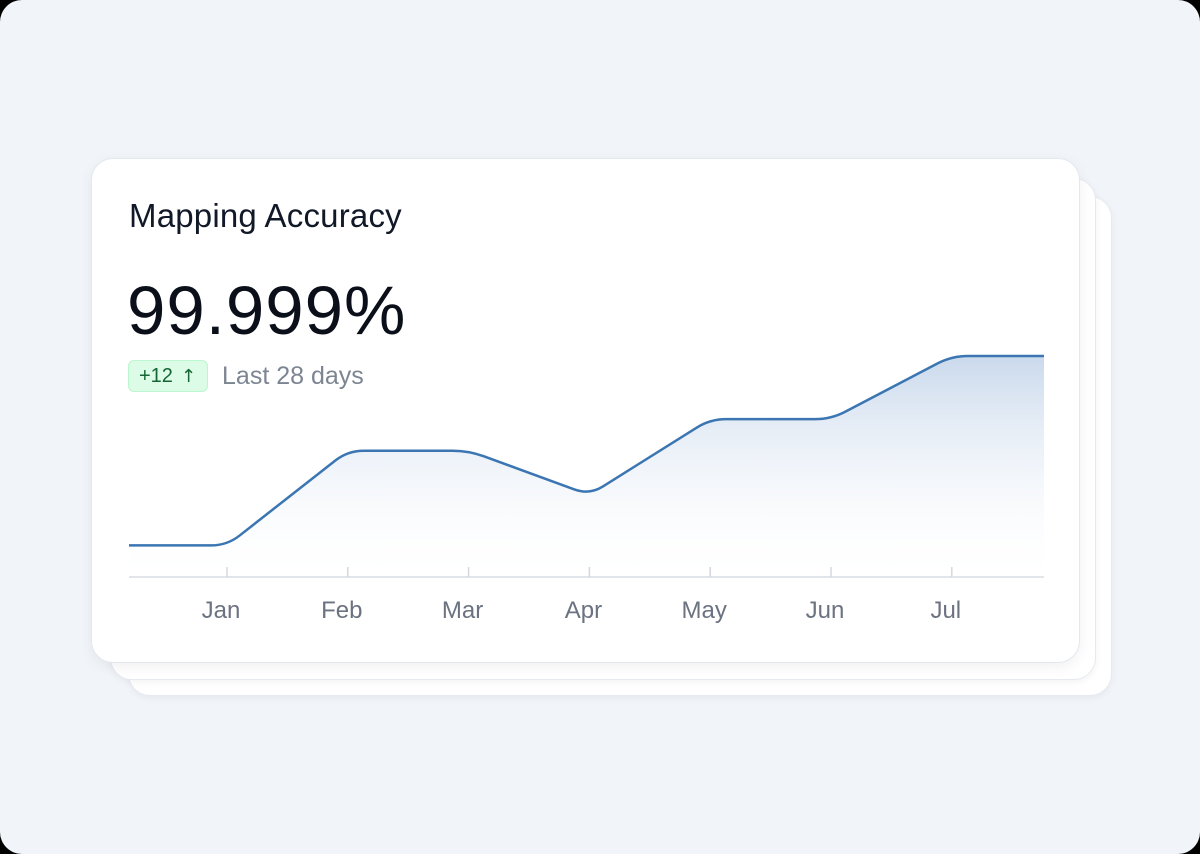 This screenshot has height=854, width=1200. I want to click on metric-value: 99.999%, so click(267, 310).